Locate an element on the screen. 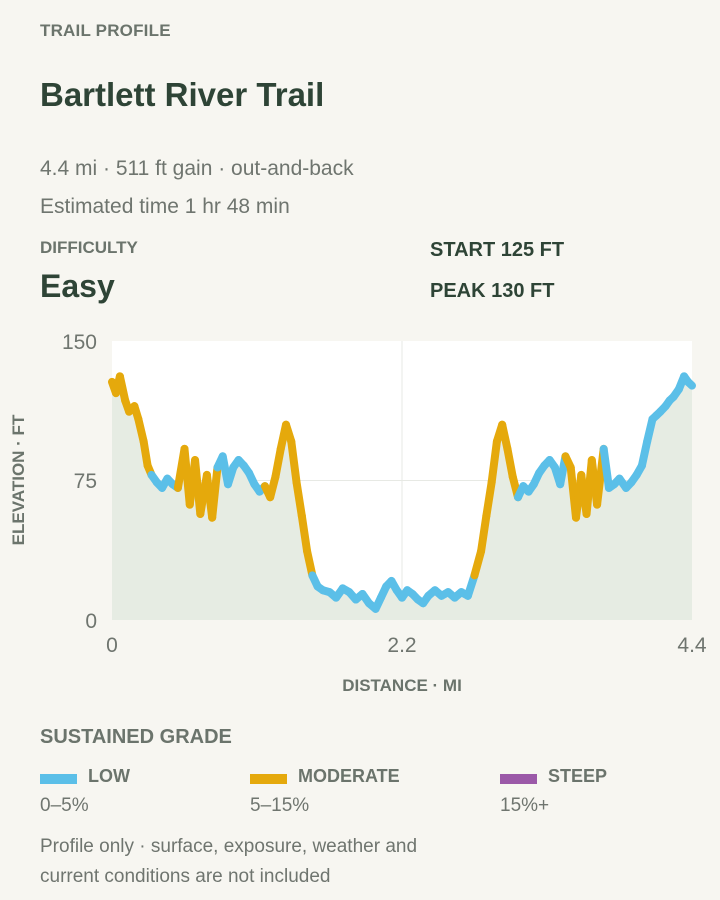 The image size is (720, 900). difficulty-value: Easy is located at coordinates (77, 286).